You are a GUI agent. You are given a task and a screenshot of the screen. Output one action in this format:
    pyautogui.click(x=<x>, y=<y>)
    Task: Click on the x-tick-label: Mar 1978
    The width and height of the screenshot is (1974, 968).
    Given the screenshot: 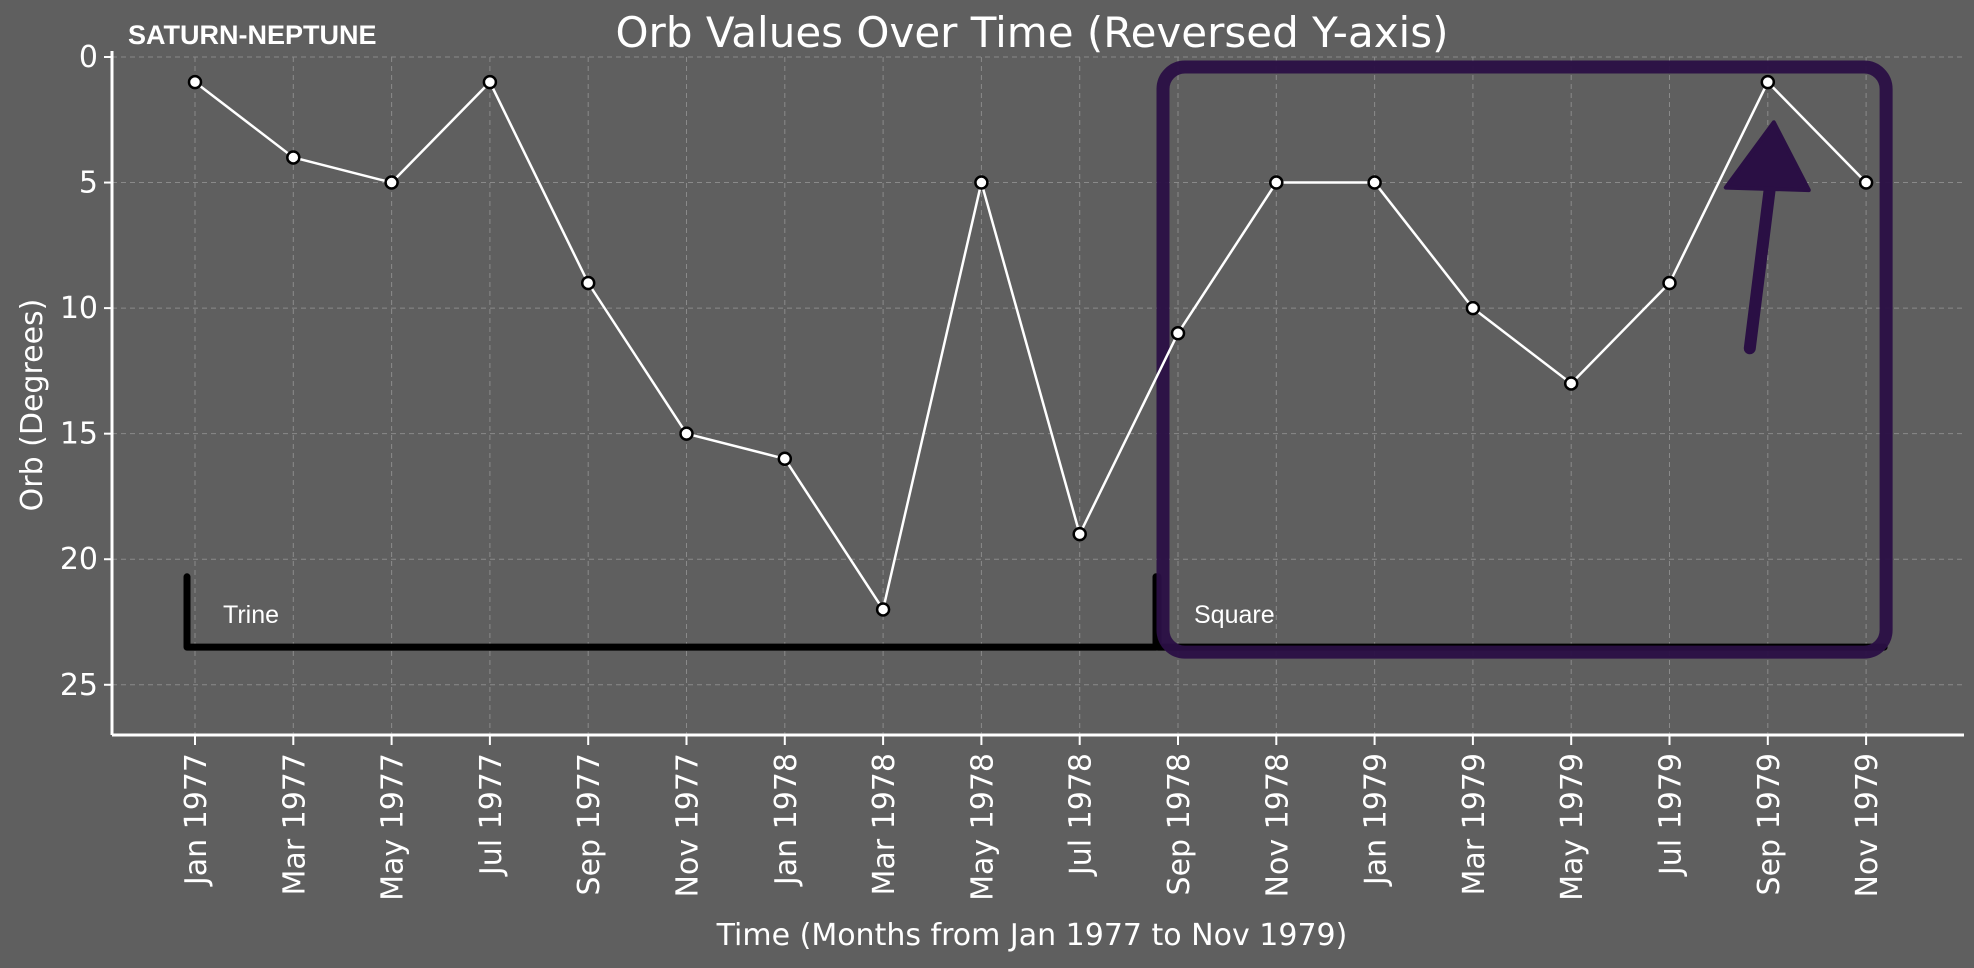 What is the action you would take?
    pyautogui.click(x=884, y=824)
    